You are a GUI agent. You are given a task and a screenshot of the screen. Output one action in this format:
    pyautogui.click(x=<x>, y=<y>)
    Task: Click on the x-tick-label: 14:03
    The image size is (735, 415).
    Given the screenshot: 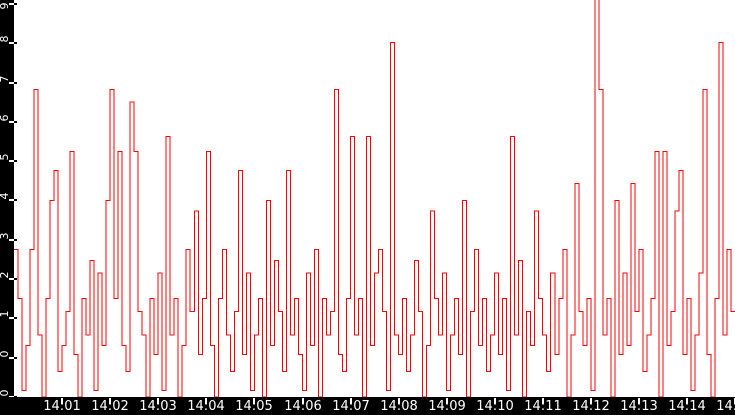 What is the action you would take?
    pyautogui.click(x=158, y=406)
    